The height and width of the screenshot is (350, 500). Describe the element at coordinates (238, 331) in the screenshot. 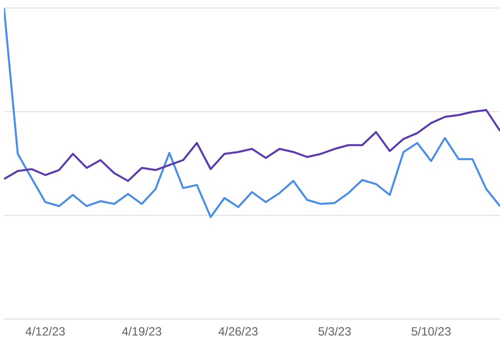

I see `x-tick-label: 4/26/23` at that location.